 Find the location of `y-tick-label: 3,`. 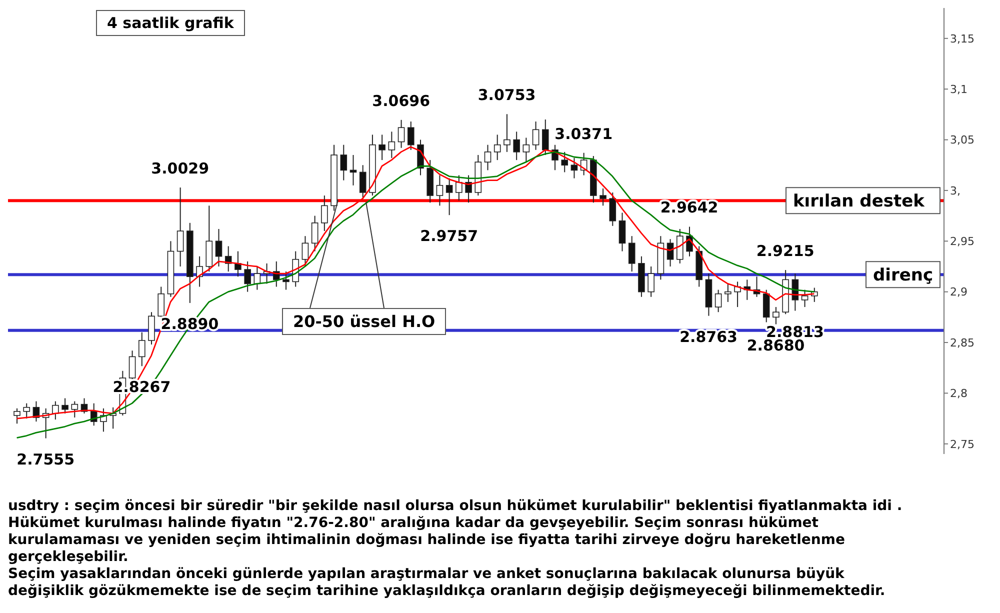

y-tick-label: 3, is located at coordinates (955, 191).